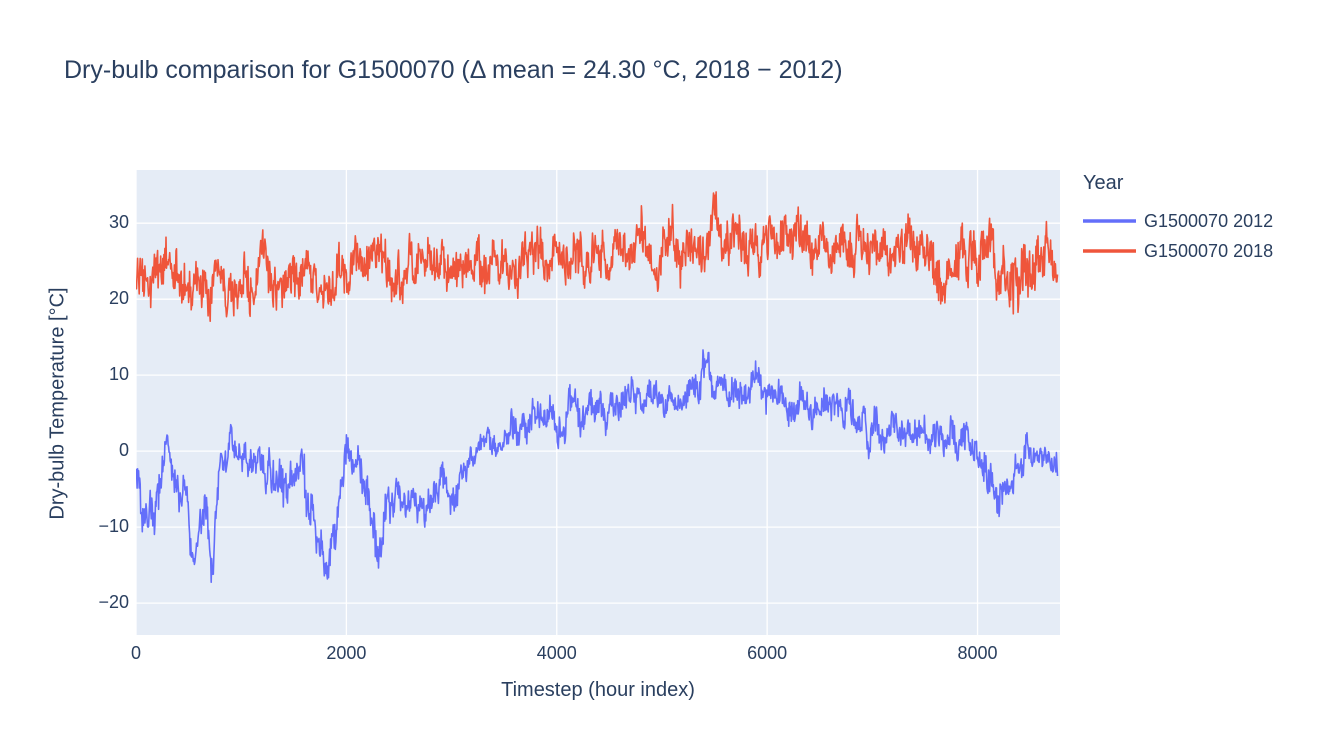  Describe the element at coordinates (1103, 183) in the screenshot. I see `legend-title: Year` at that location.